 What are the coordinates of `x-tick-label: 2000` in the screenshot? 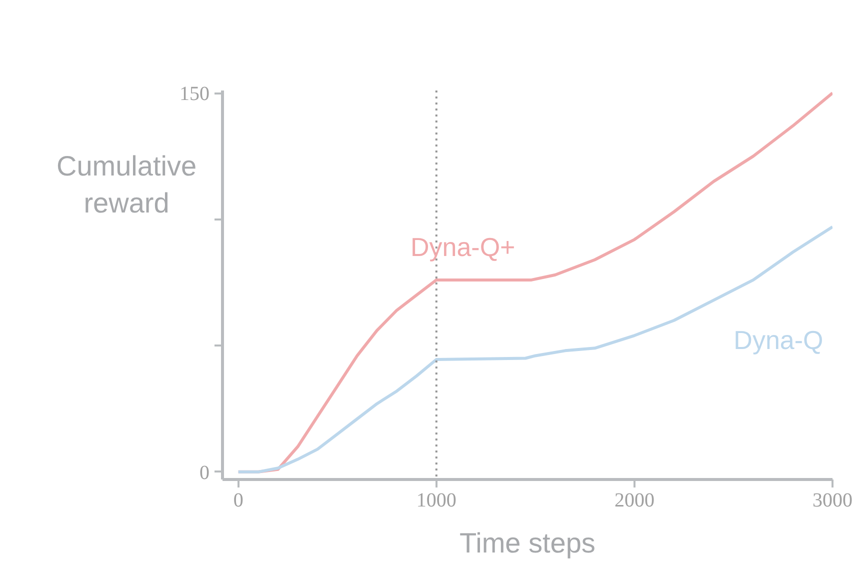 It's located at (634, 501).